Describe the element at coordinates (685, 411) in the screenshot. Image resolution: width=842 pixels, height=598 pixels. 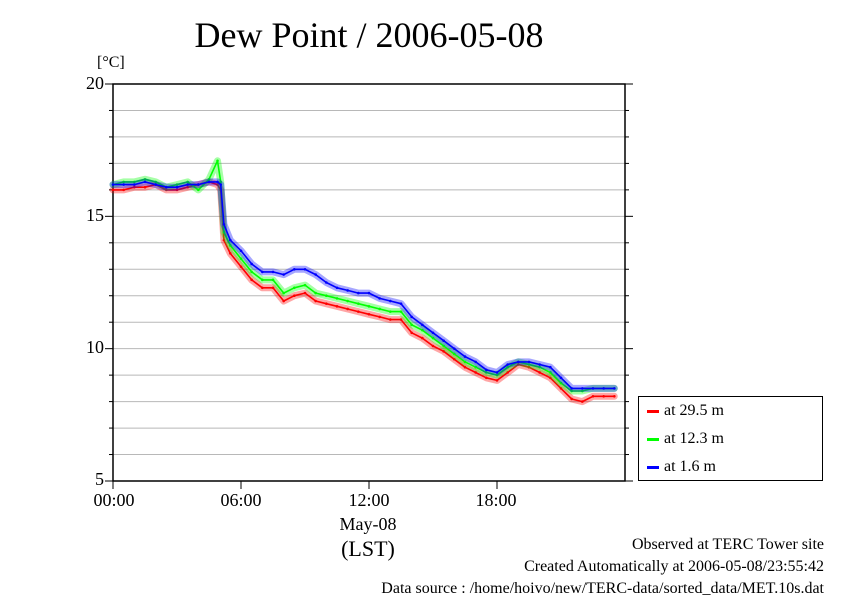
I see `legend-item: at 29.5 m` at that location.